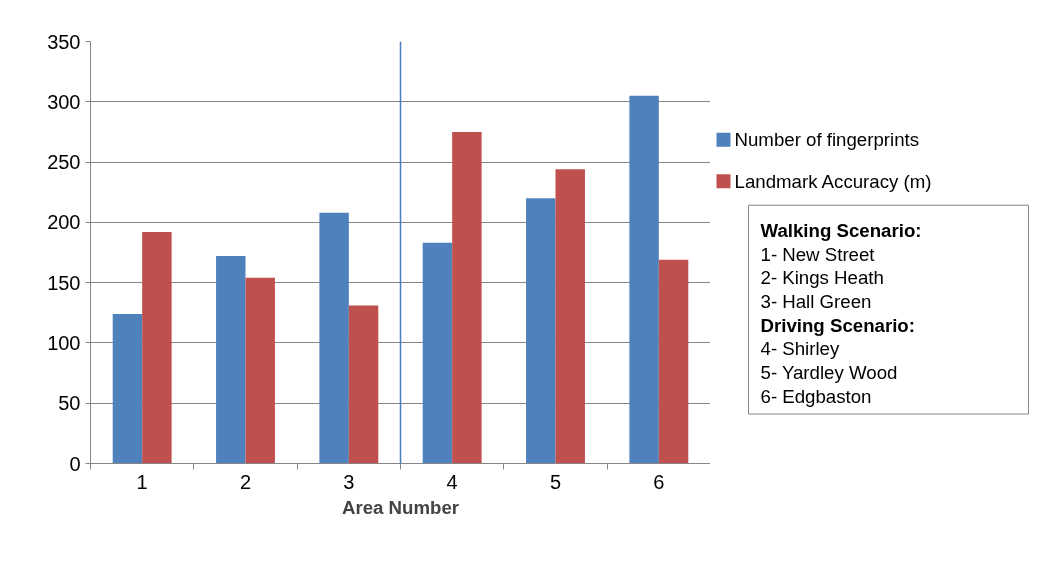 The width and height of the screenshot is (1041, 580). Describe the element at coordinates (816, 396) in the screenshot. I see `text: 6- Edgbaston` at that location.